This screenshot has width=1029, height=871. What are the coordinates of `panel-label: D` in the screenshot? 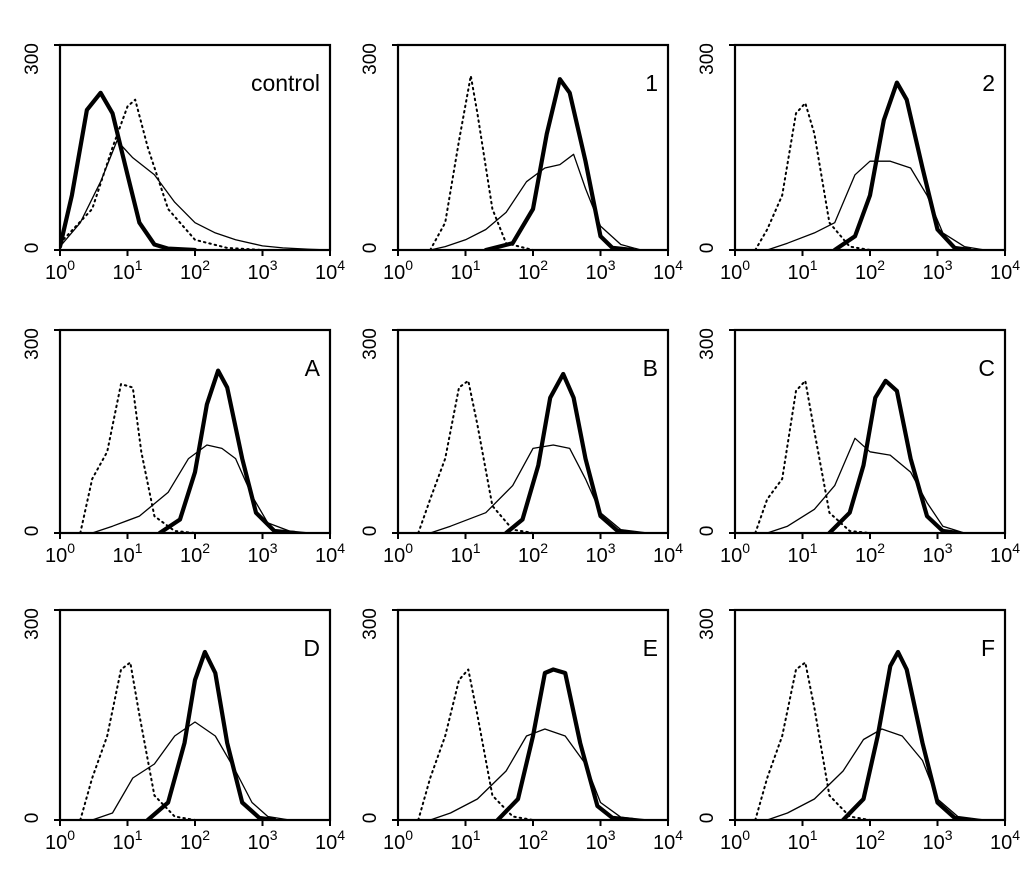 It's located at (311, 648).